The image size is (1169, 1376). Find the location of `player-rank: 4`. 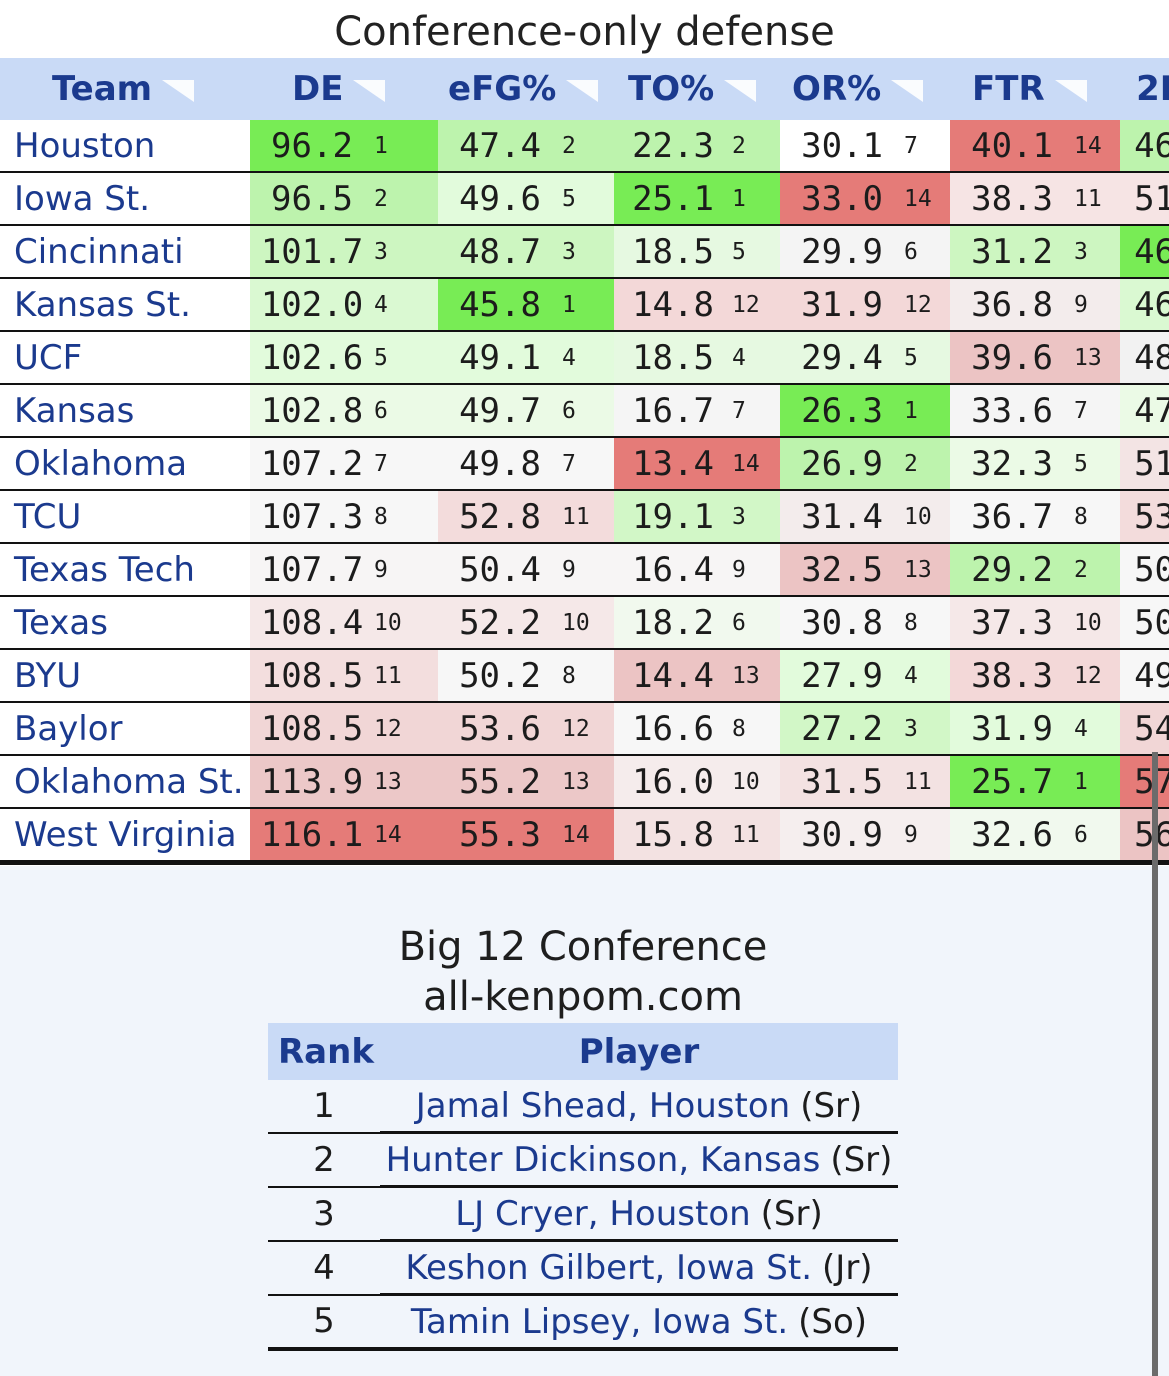

player-rank: 4 is located at coordinates (324, 1268).